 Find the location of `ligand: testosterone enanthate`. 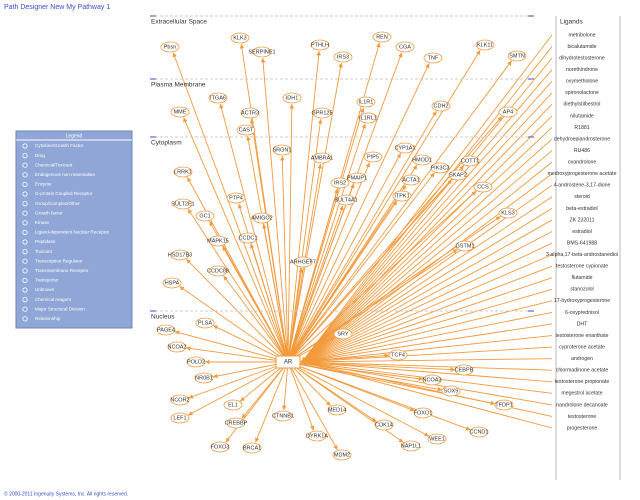

ligand: testosterone enanthate is located at coordinates (581, 336).